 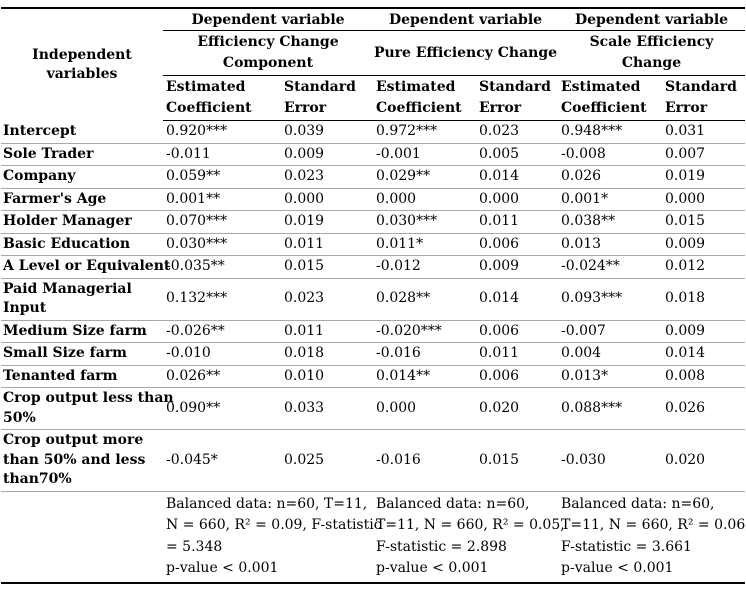 I want to click on cell-value: 0.010, so click(x=327, y=376).